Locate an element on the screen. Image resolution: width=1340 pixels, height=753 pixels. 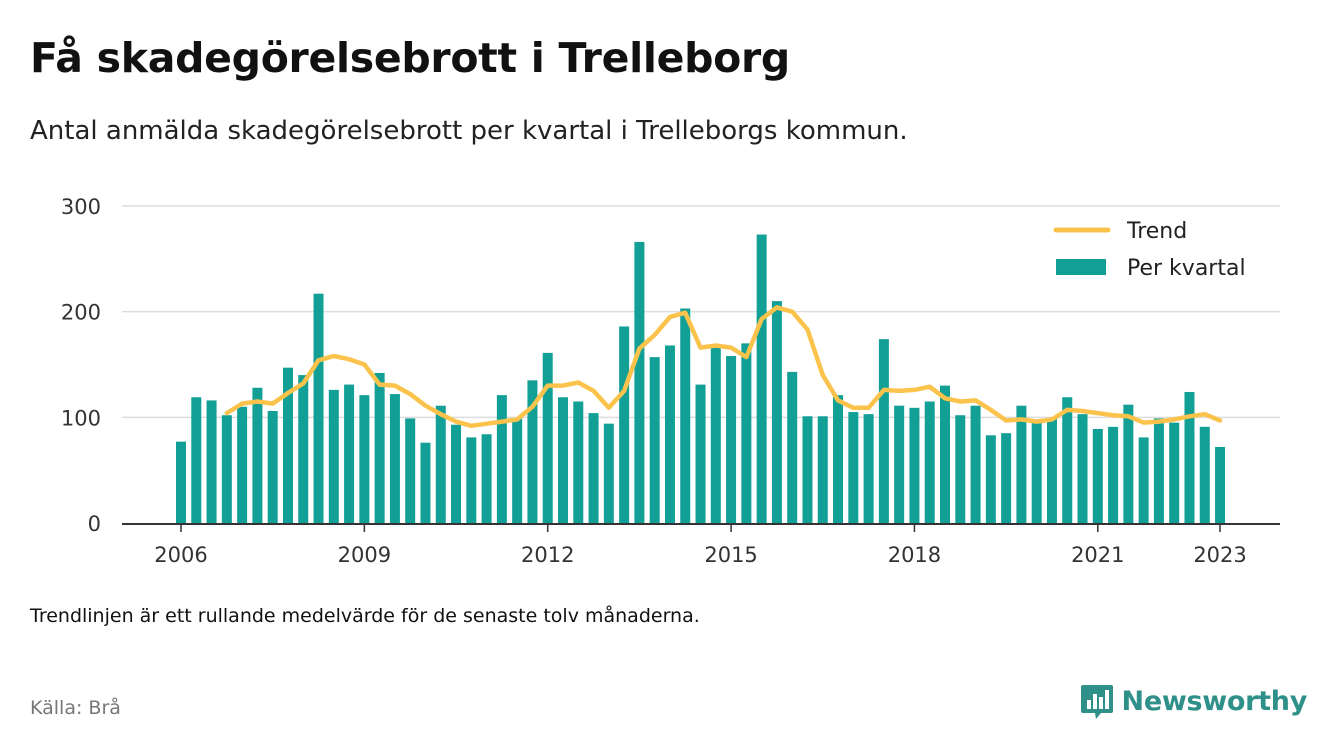
brand-name: Newsworthy is located at coordinates (1214, 701).